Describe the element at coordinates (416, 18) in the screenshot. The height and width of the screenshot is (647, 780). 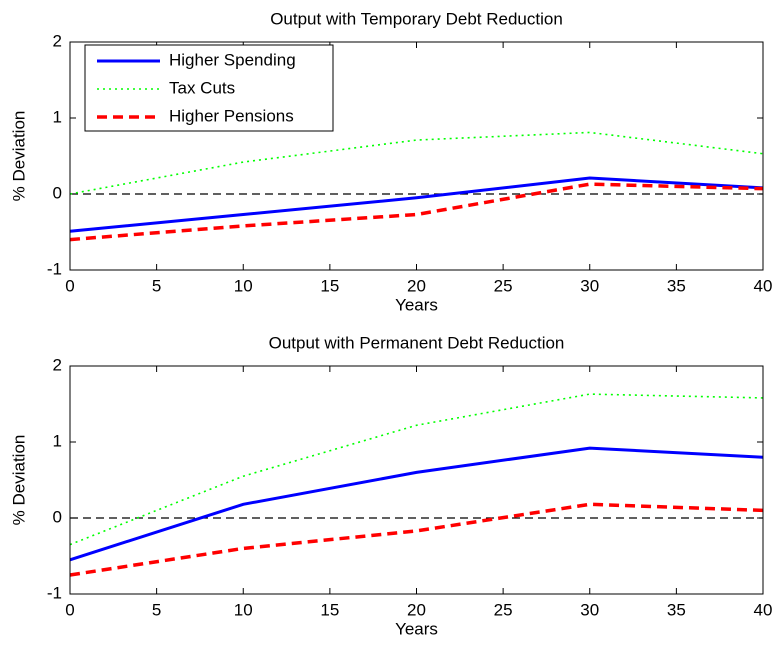
I see `chart-title: Output with Temporary Debt Reduction` at that location.